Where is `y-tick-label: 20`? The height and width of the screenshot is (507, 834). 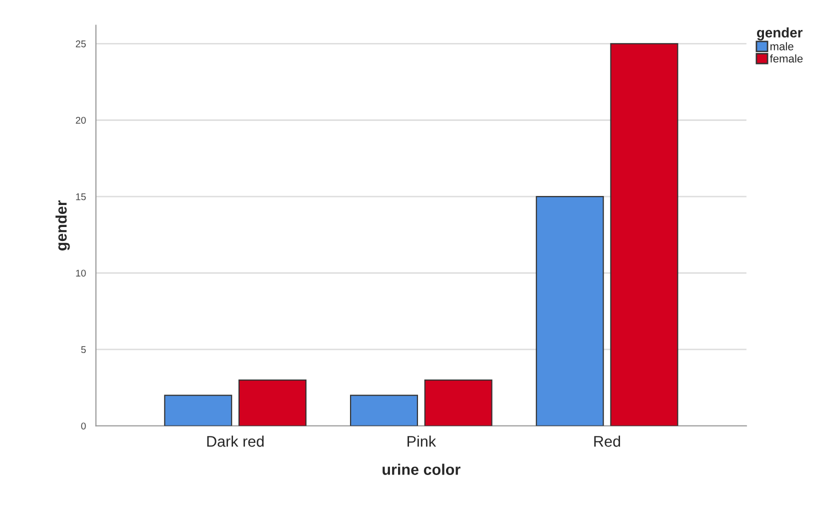
y-tick-label: 20 is located at coordinates (81, 120).